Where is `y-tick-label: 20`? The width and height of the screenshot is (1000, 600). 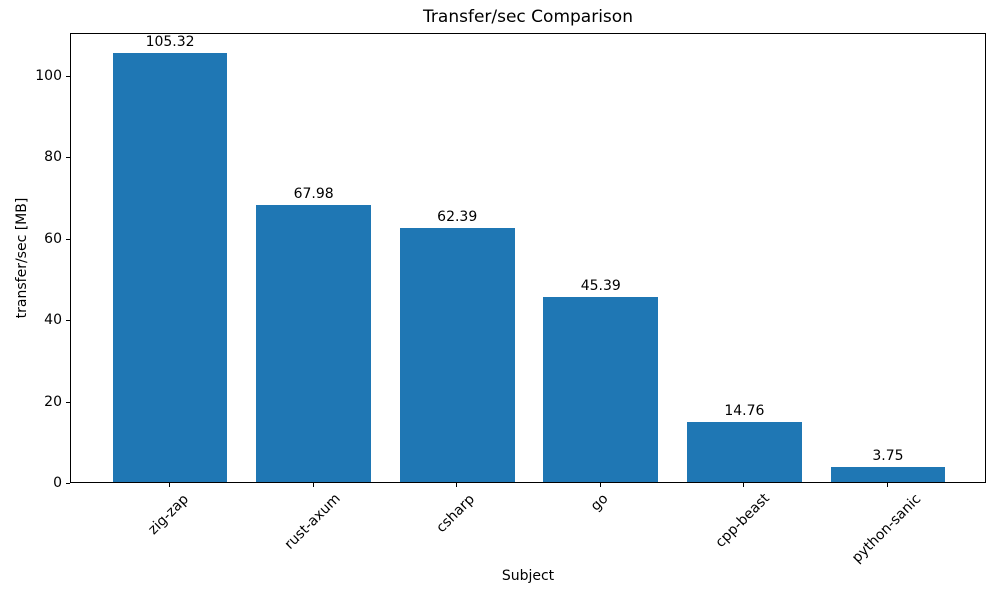
y-tick-label: 20 is located at coordinates (53, 402).